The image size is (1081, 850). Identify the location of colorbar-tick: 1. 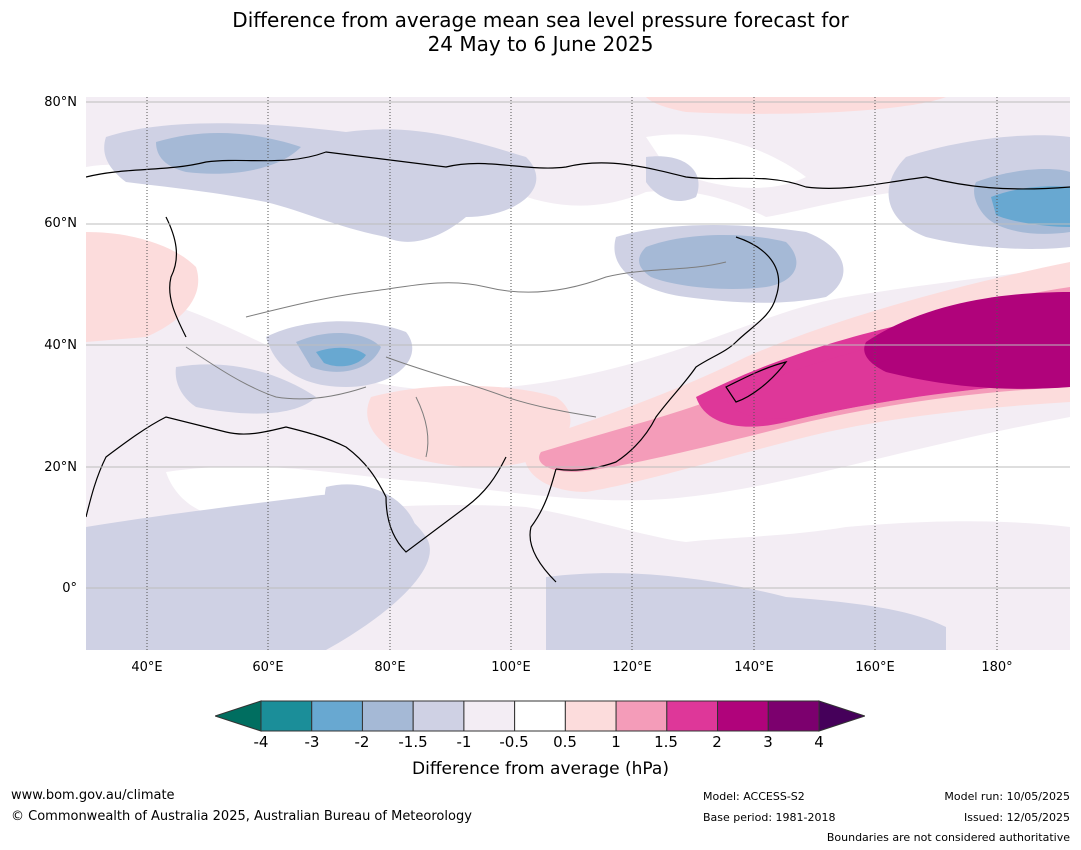
(616, 742).